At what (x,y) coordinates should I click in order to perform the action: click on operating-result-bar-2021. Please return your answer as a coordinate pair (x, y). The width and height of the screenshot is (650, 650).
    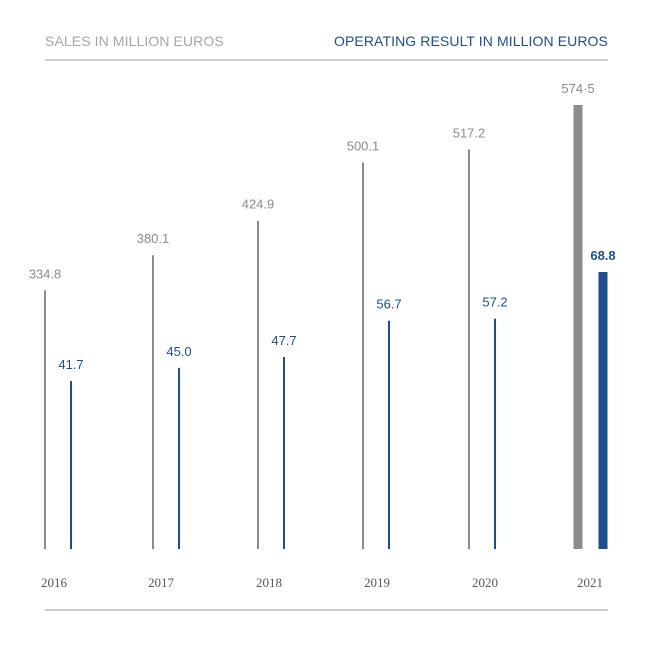
    Looking at the image, I should click on (603, 410).